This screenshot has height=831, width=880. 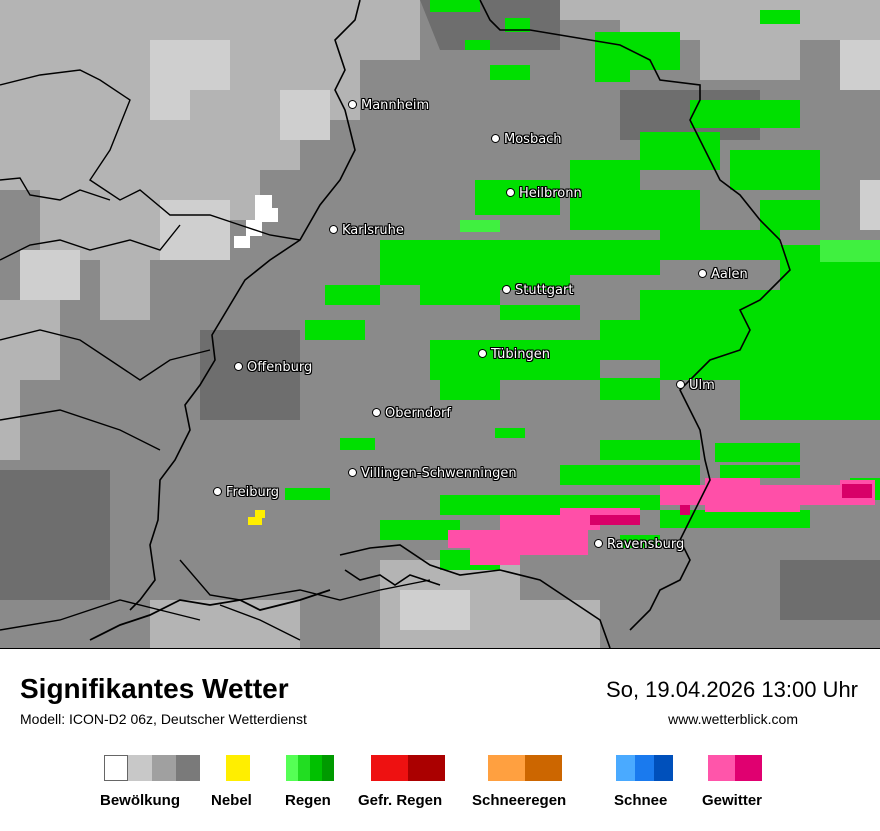 I want to click on city-label: Offenburg, so click(x=280, y=367).